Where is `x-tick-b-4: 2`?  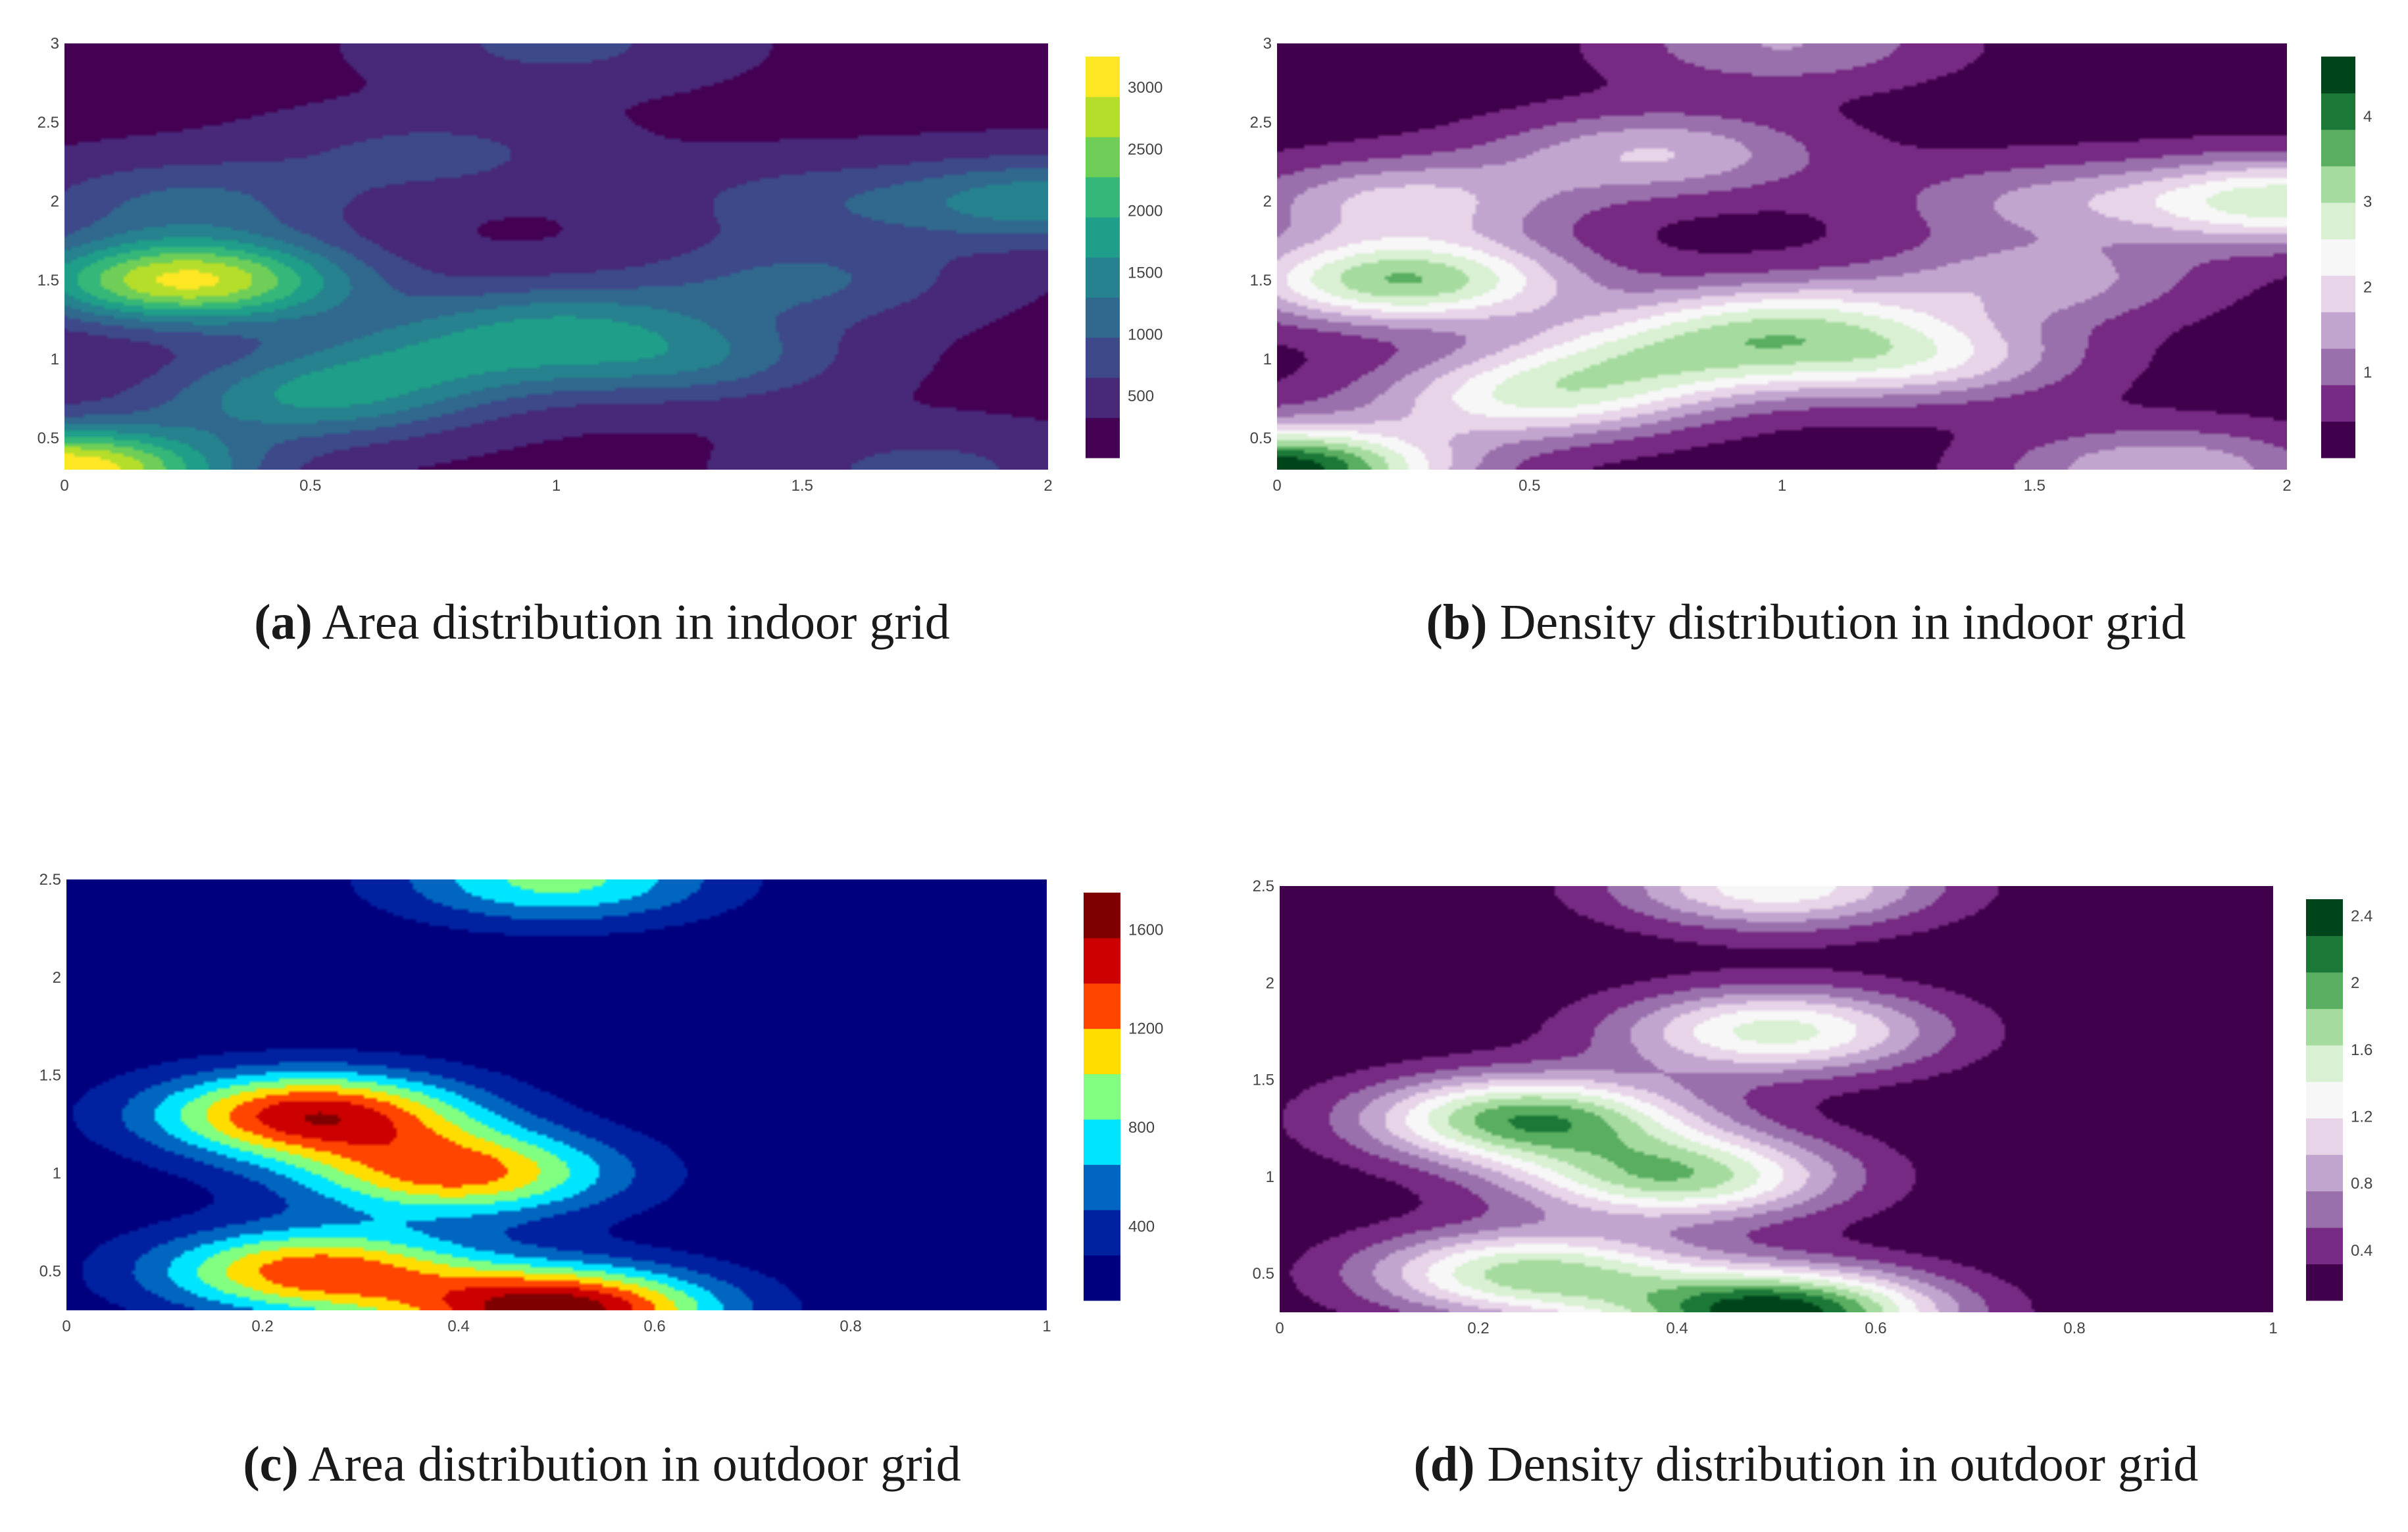
x-tick-b-4: 2 is located at coordinates (2286, 486).